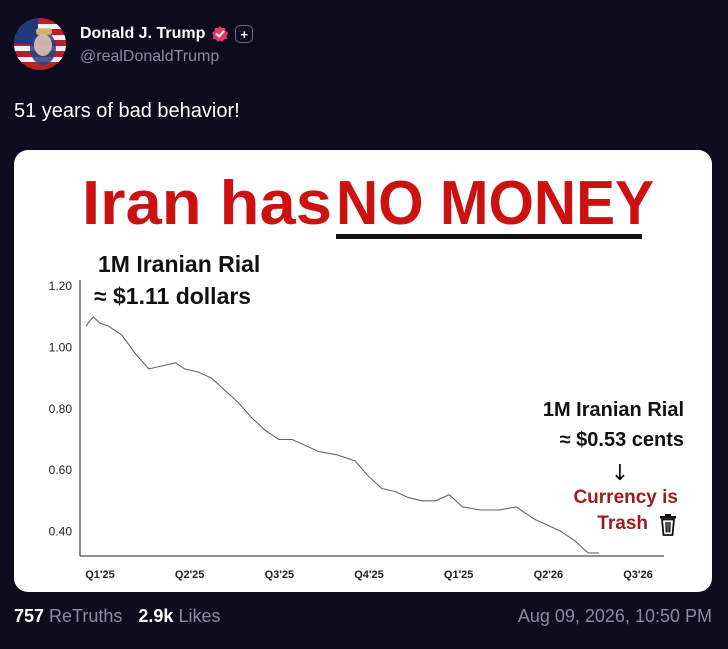  What do you see at coordinates (150, 56) in the screenshot?
I see `user-handle: @realDonaldTrump` at bounding box center [150, 56].